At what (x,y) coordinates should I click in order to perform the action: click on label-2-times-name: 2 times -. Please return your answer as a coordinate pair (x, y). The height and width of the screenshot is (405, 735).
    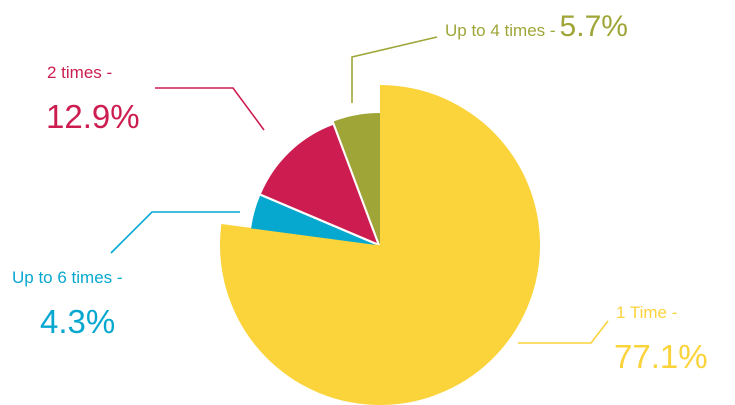
    Looking at the image, I should click on (79, 72).